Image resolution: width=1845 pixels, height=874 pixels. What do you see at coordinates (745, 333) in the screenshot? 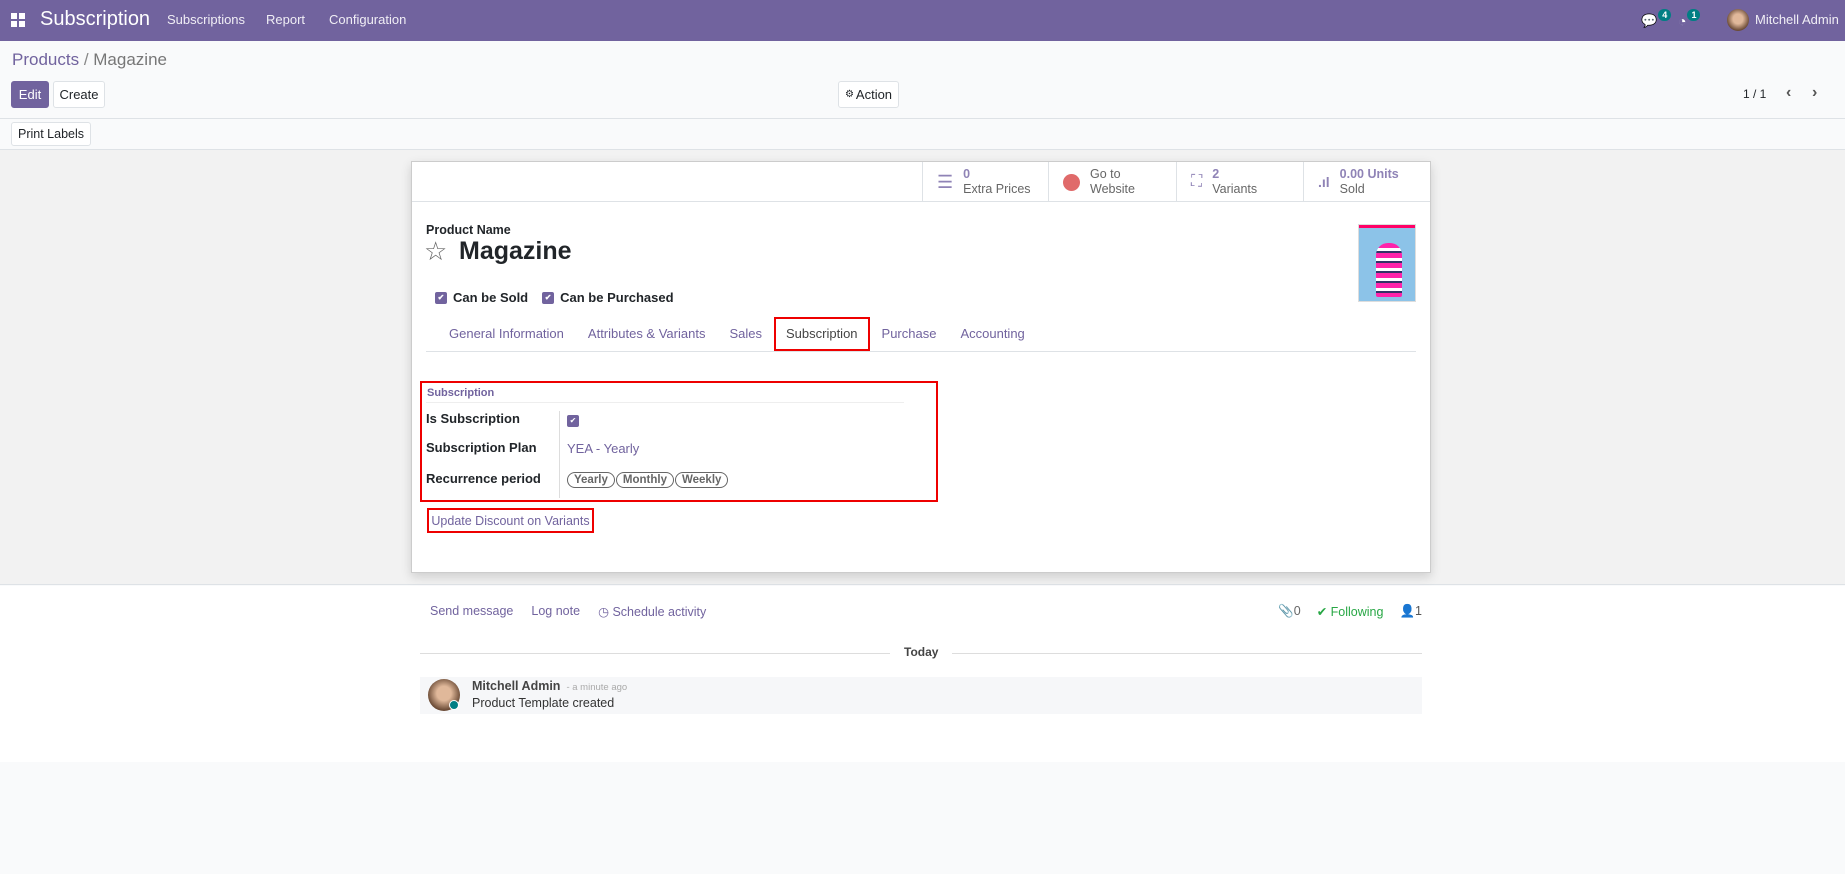
I see `tab-sales: Sales` at bounding box center [745, 333].